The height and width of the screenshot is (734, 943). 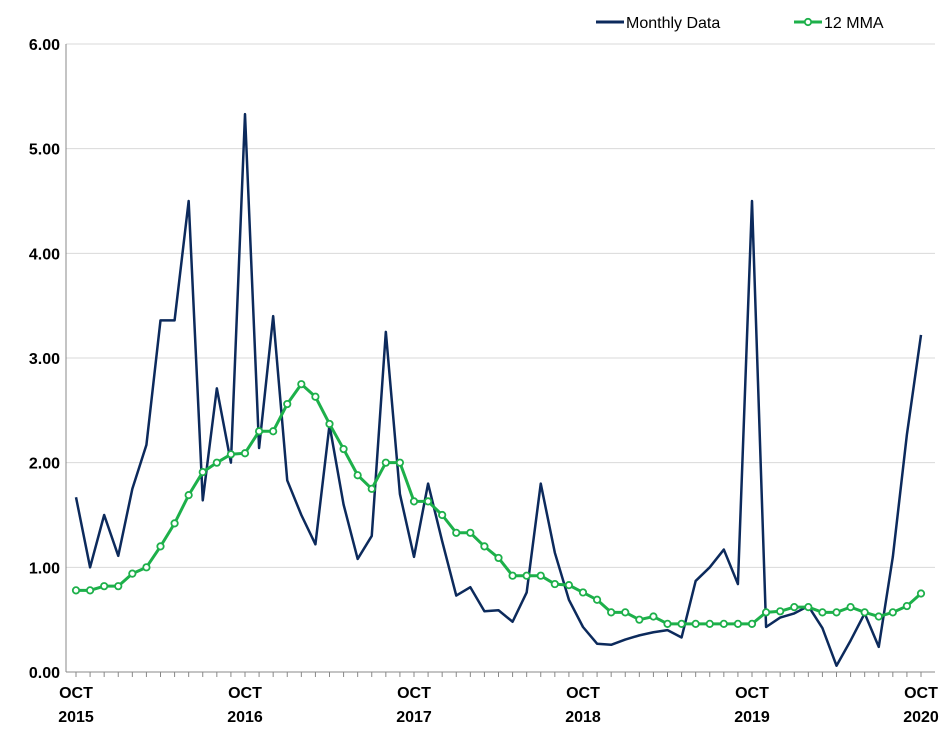 What do you see at coordinates (854, 23) in the screenshot?
I see `legend-label: 12 MMA` at bounding box center [854, 23].